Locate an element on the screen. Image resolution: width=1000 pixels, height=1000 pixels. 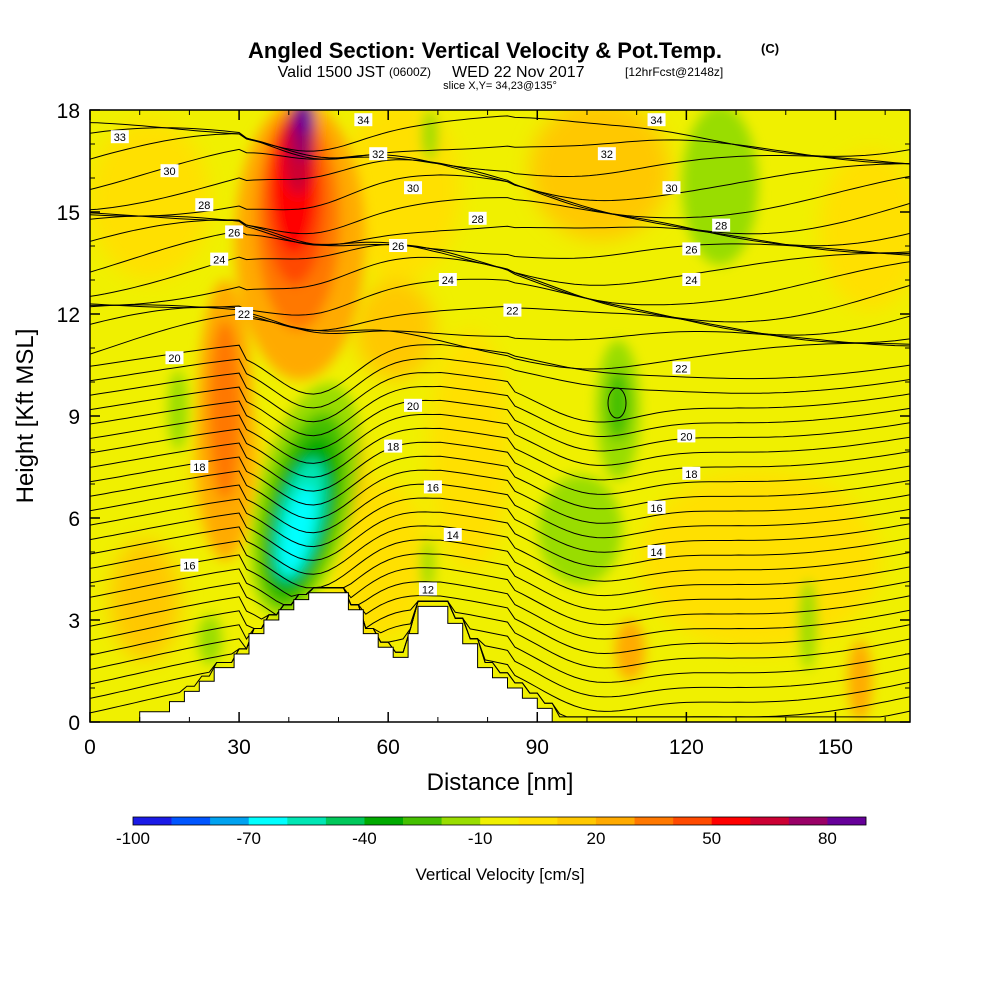
contour-label: 22 is located at coordinates (244, 314).